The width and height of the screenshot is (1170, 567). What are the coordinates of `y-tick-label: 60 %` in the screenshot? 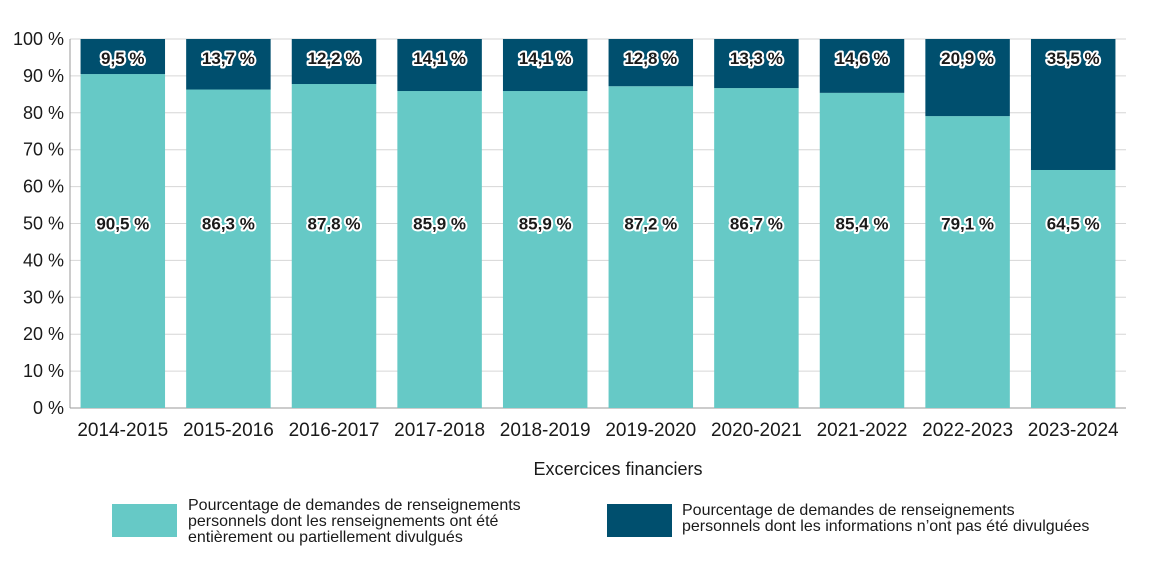 It's located at (43, 187).